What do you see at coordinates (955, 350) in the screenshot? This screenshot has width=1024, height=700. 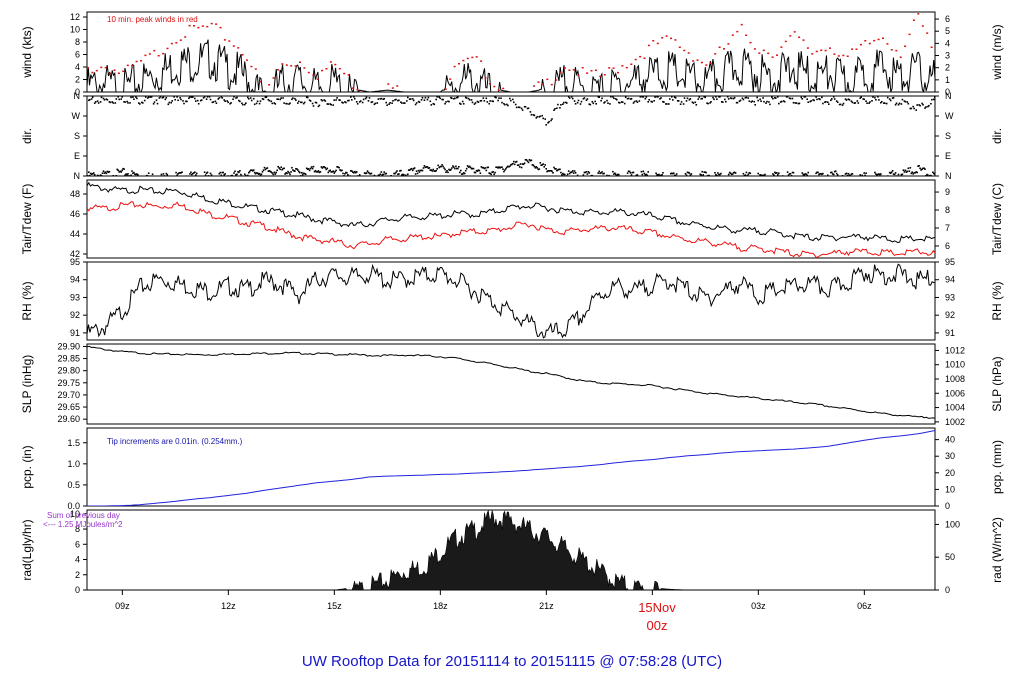 I see `slp-ytick-right-label: 1012` at bounding box center [955, 350].